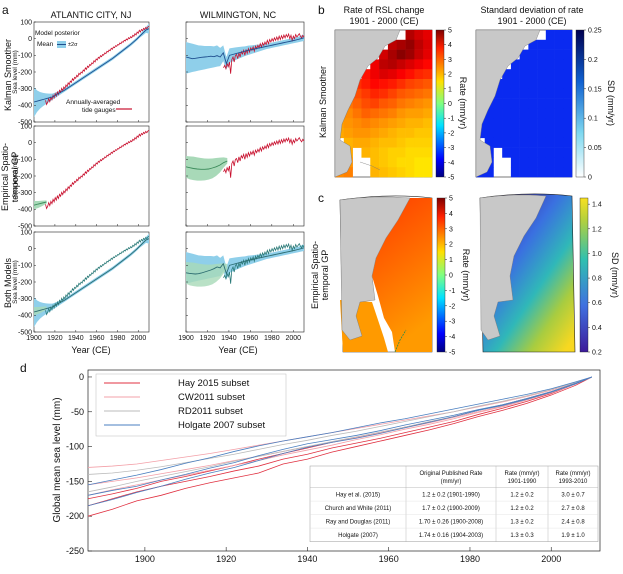 The width and height of the screenshot is (623, 574). Describe the element at coordinates (251, 338) in the screenshot. I see `a-xtick-label: 1960` at that location.